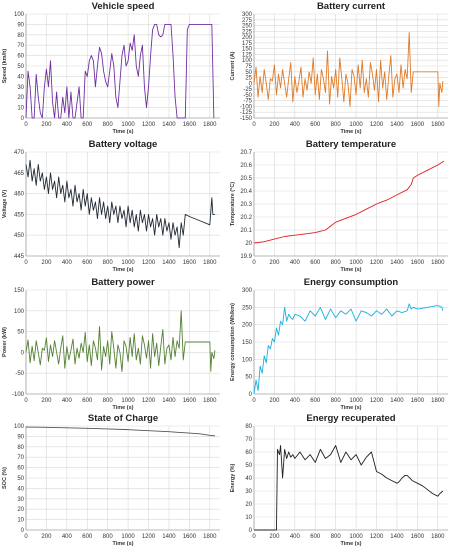 Image resolution: width=452 pixels, height=550 pixels. I want to click on y-tick-label: -100, so click(18, 395).